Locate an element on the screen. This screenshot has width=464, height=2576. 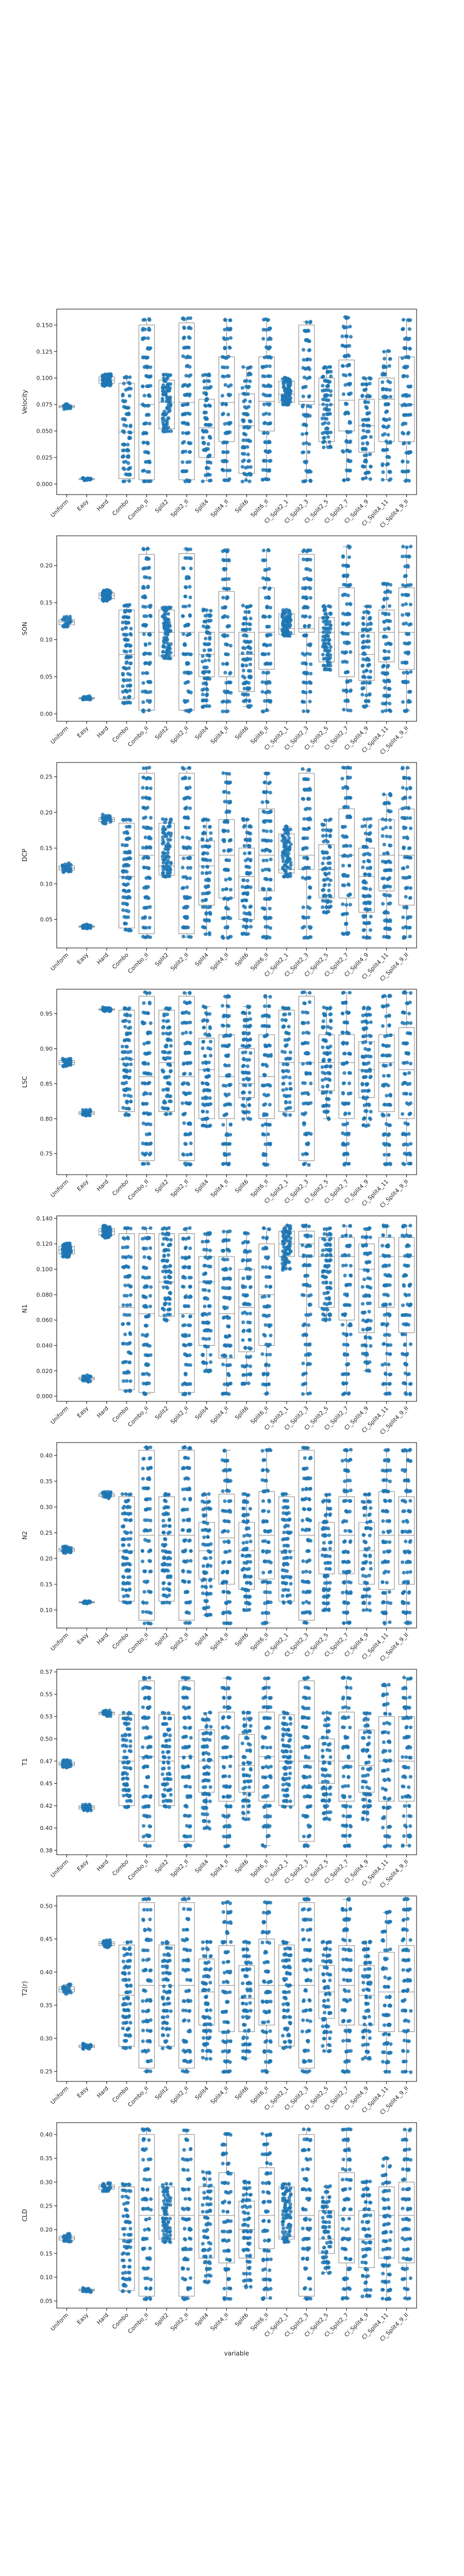
x-tick-label: Easy is located at coordinates (83, 505).